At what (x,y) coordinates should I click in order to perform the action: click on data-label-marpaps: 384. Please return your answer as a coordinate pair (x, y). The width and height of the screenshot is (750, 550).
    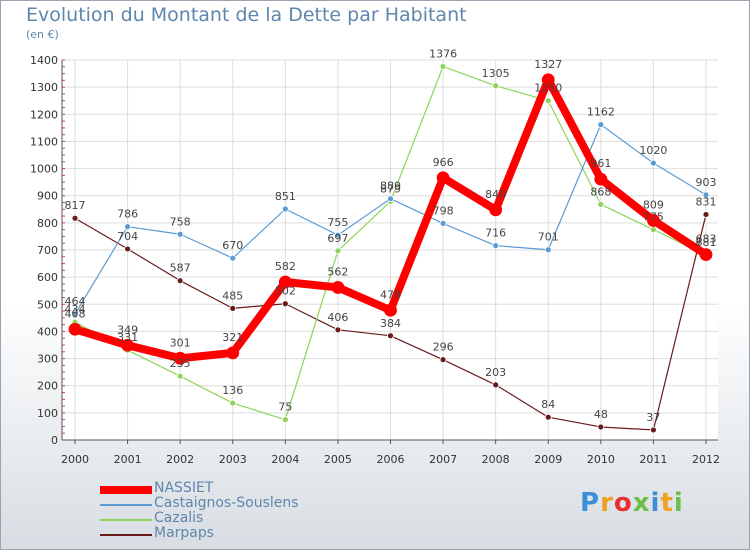
    Looking at the image, I should click on (390, 323).